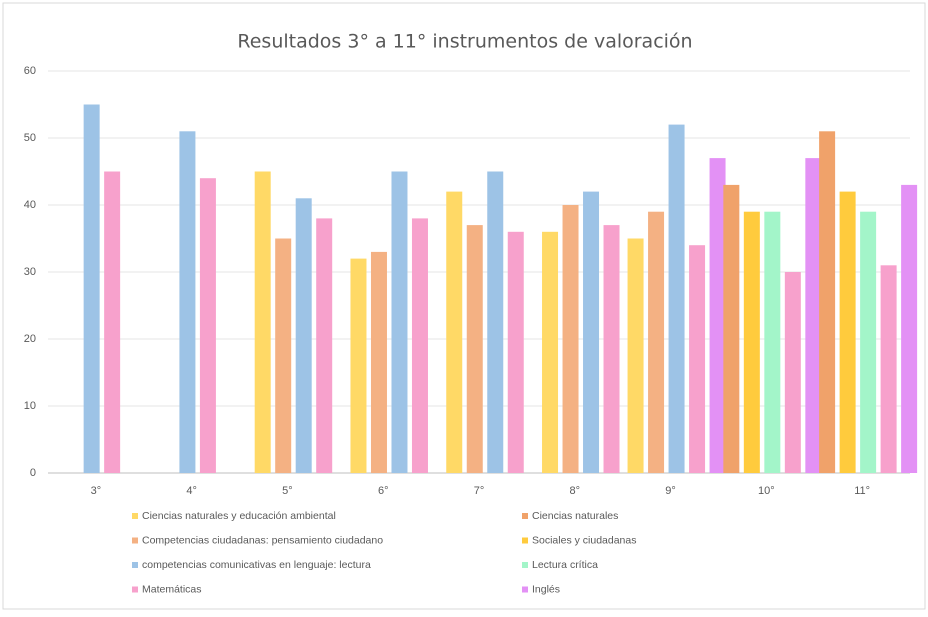  Describe the element at coordinates (30, 272) in the screenshot. I see `y-tick-label: 30` at that location.